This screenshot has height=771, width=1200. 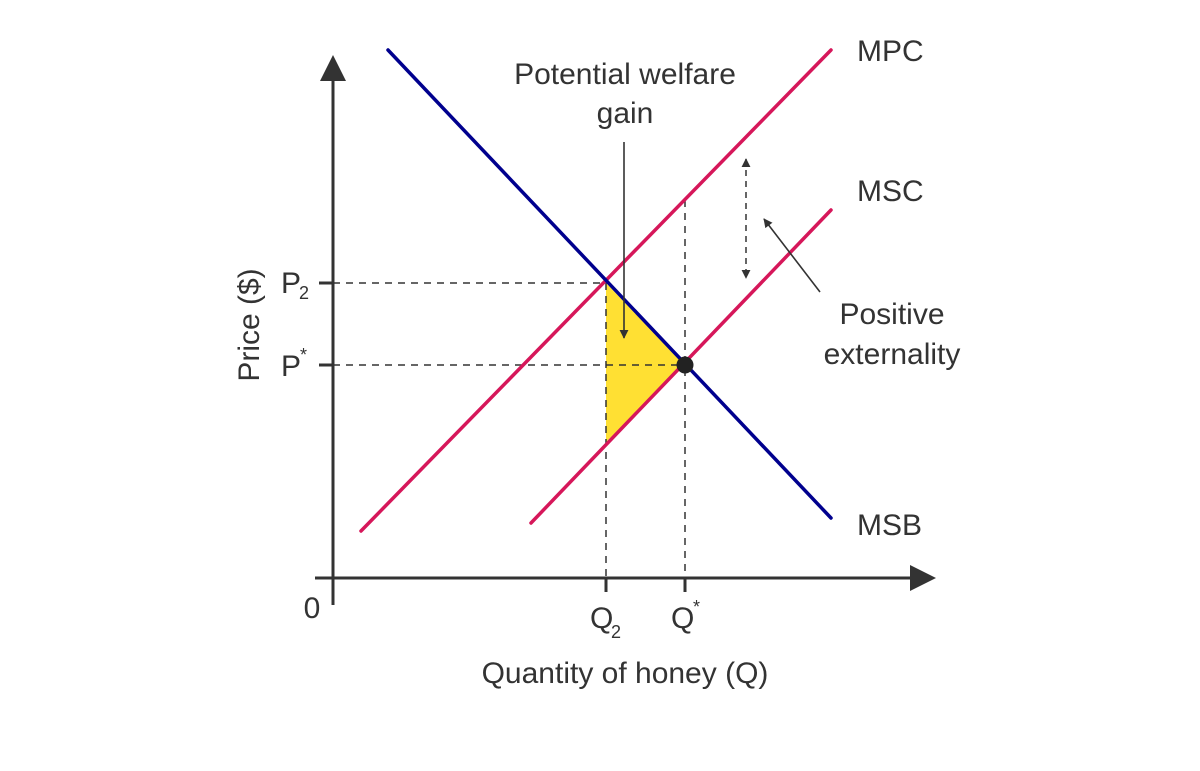 I want to click on x-axis-label: Quantity of honey (Q), so click(x=625, y=673).